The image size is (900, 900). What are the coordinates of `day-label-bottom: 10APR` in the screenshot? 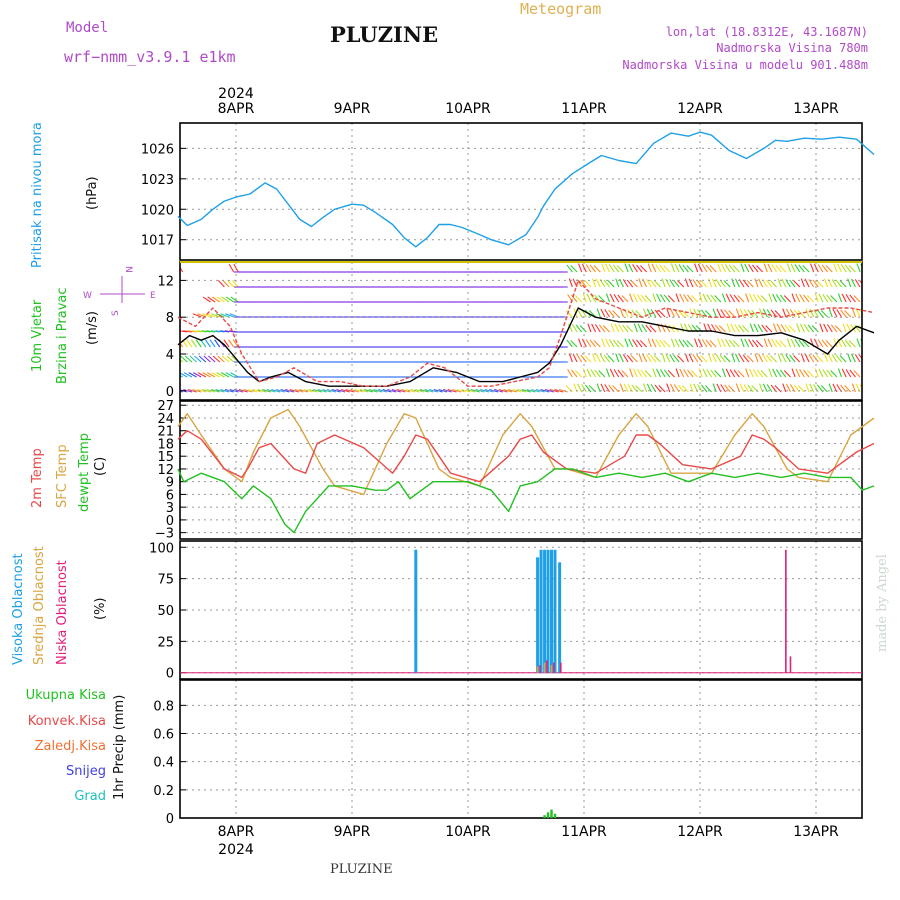 It's located at (468, 832).